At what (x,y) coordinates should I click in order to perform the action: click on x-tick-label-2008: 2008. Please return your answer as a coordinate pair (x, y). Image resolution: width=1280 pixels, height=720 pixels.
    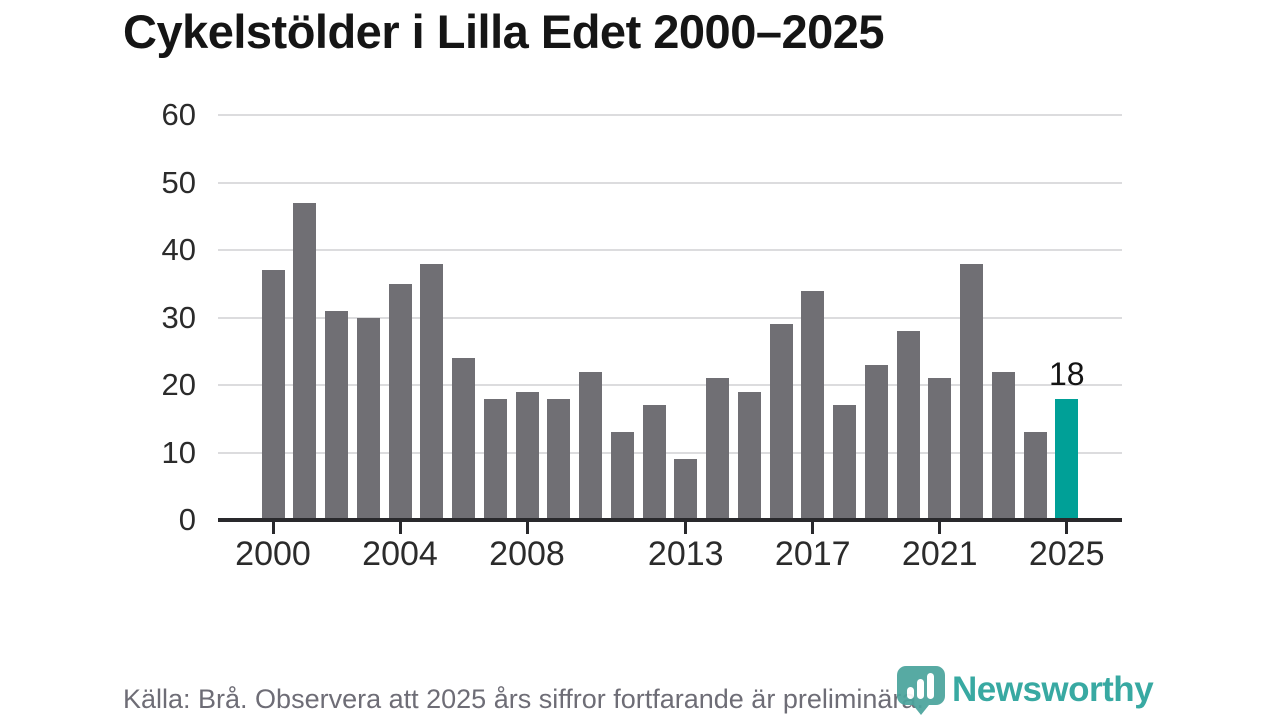
    Looking at the image, I should click on (527, 554).